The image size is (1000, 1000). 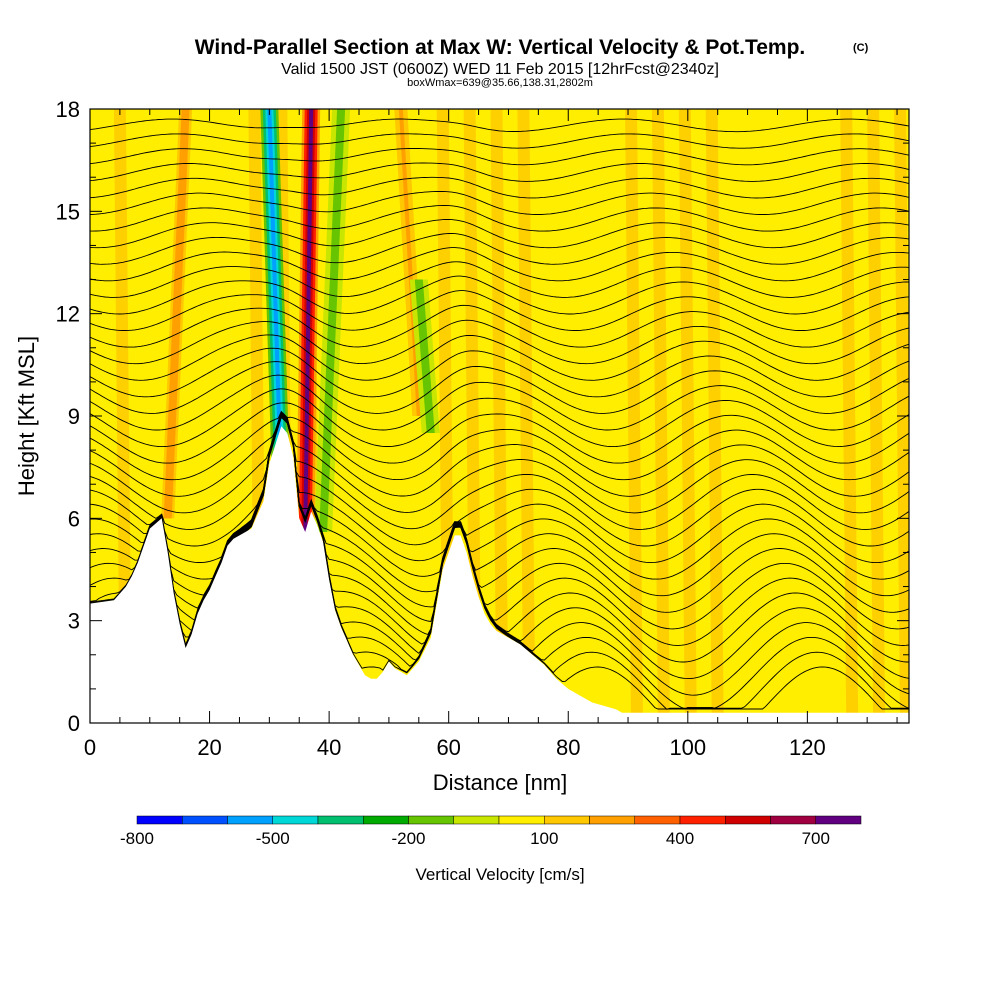 What do you see at coordinates (816, 838) in the screenshot?
I see `colorbar-tick-label: 700` at bounding box center [816, 838].